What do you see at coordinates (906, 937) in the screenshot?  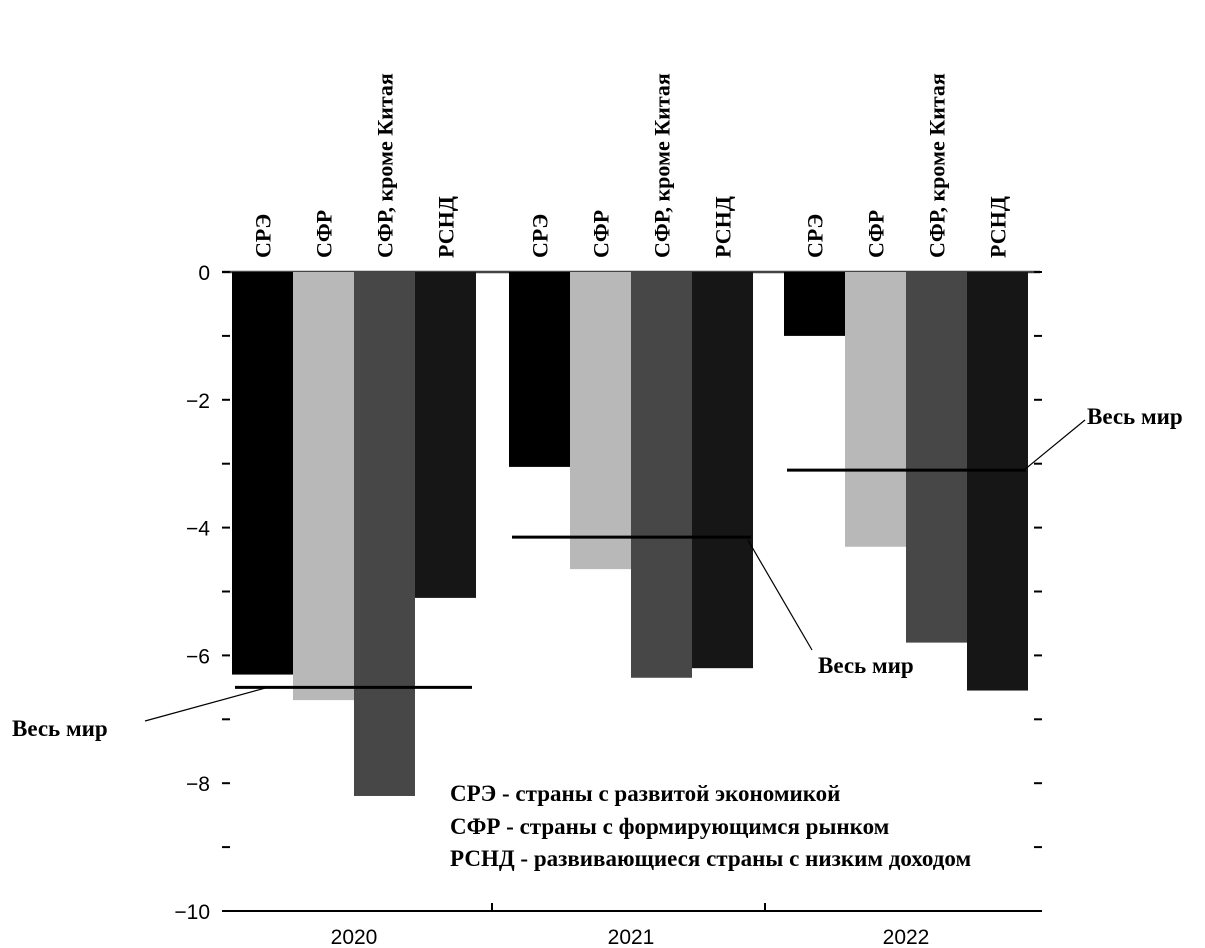 I see `x-tick-label: 2022` at bounding box center [906, 937].